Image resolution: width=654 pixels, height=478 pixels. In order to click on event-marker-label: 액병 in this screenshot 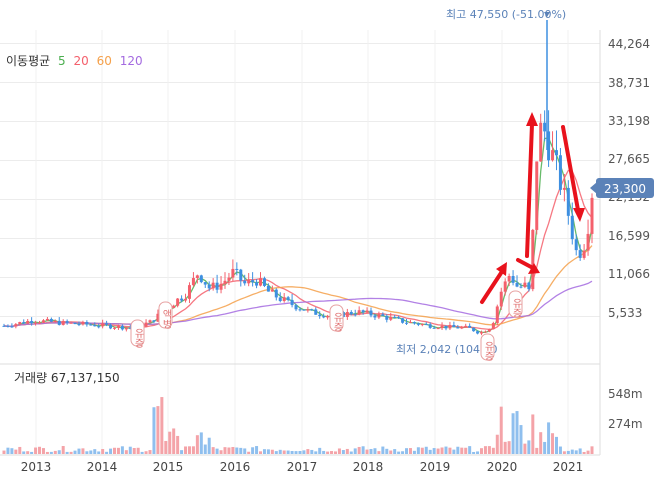, I will do `click(166, 319)`.